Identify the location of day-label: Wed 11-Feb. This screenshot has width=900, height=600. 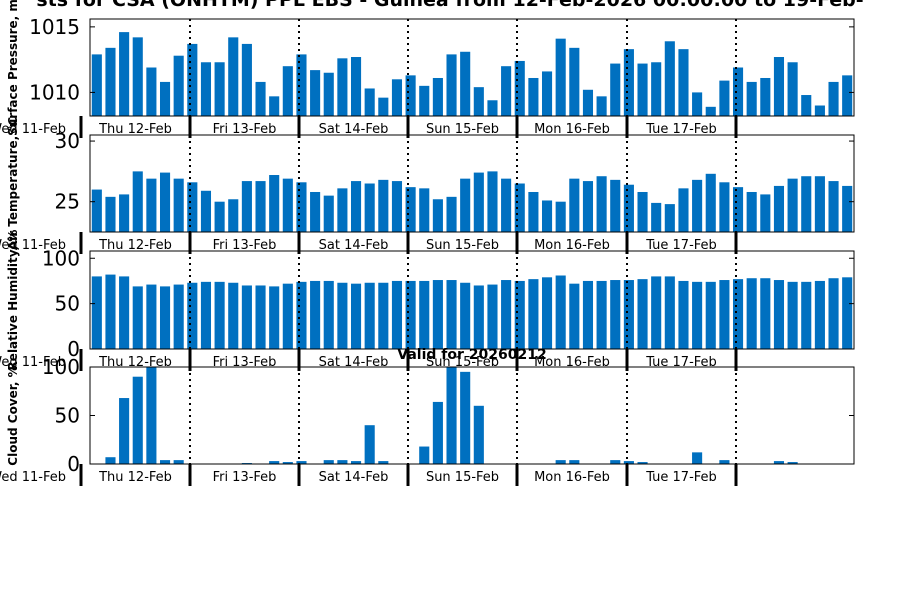
(33, 245).